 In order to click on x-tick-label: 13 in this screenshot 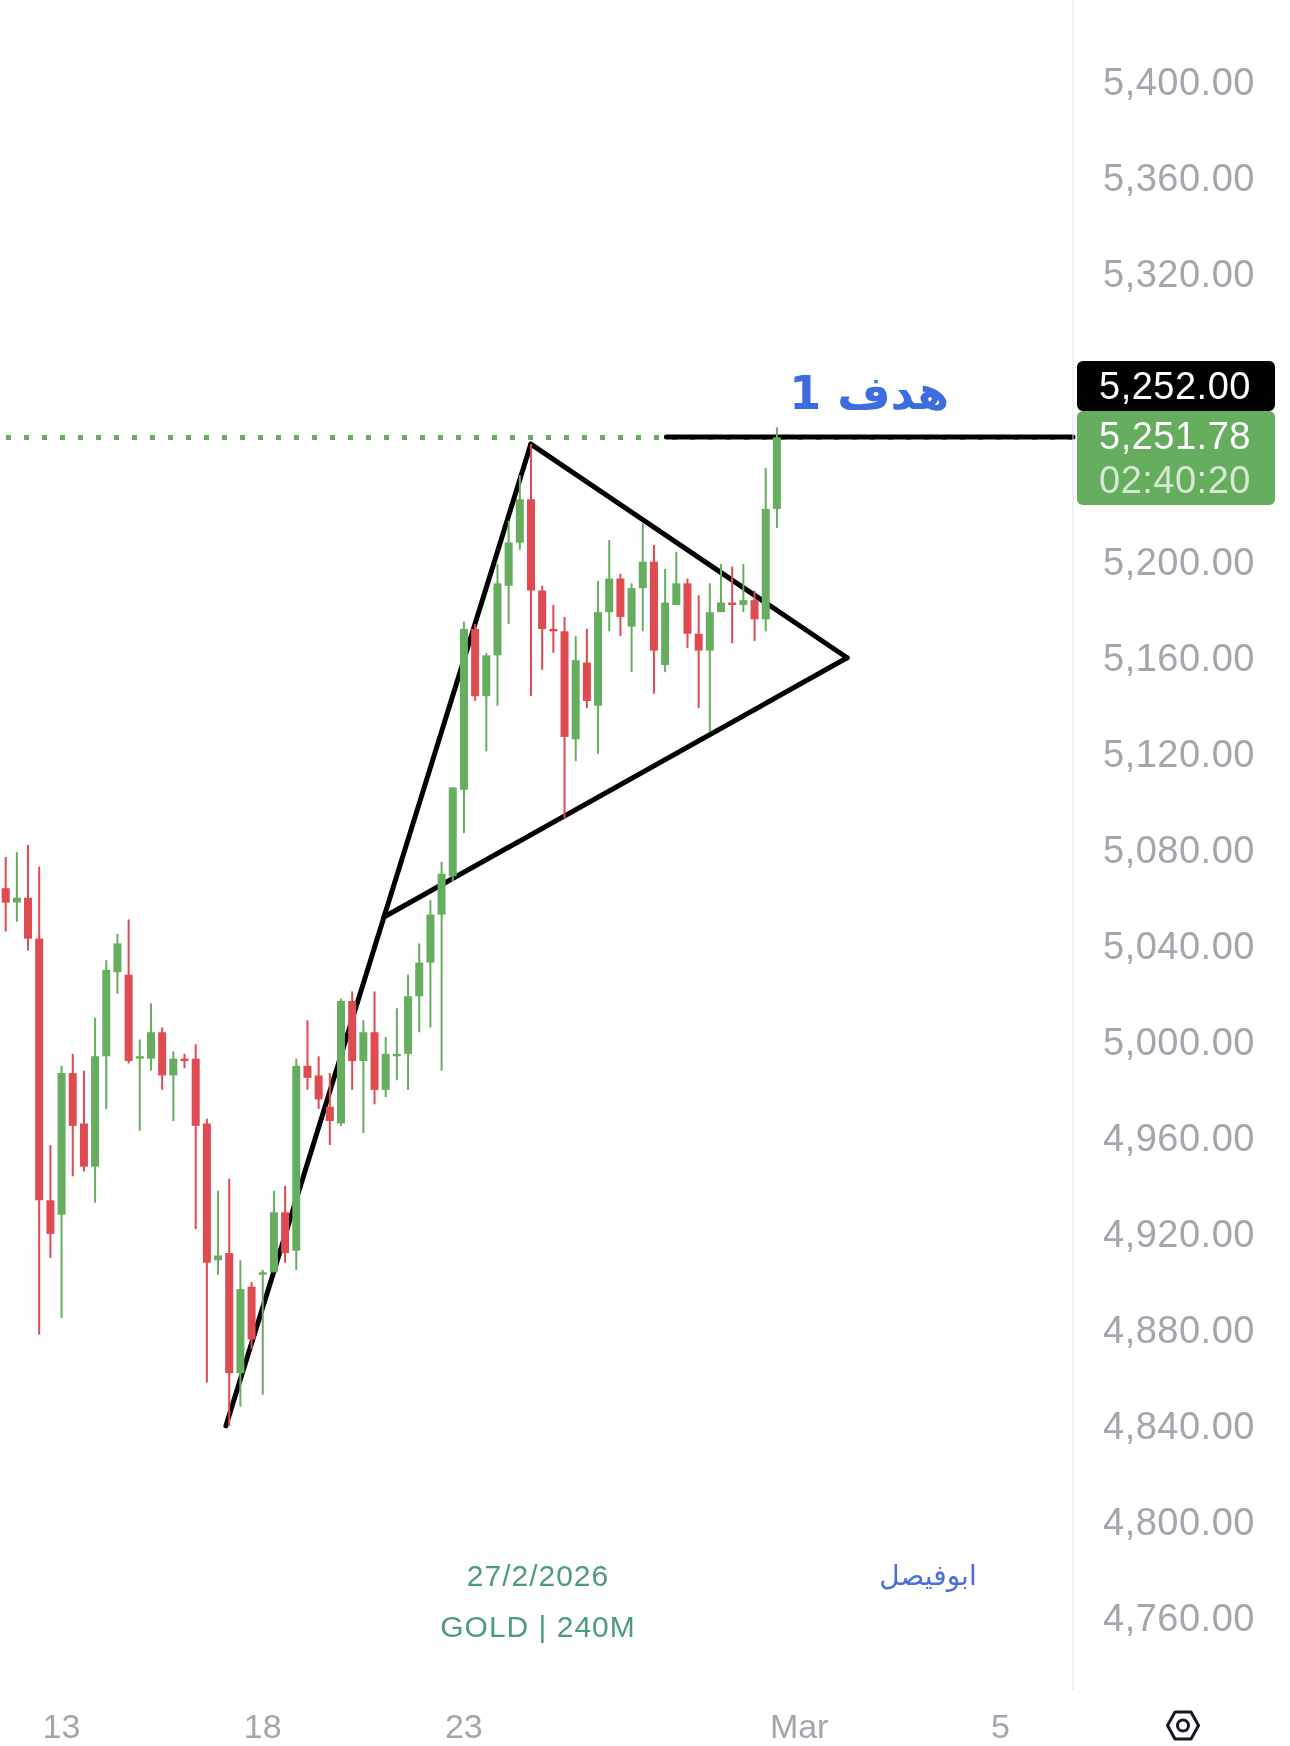, I will do `click(61, 1726)`.